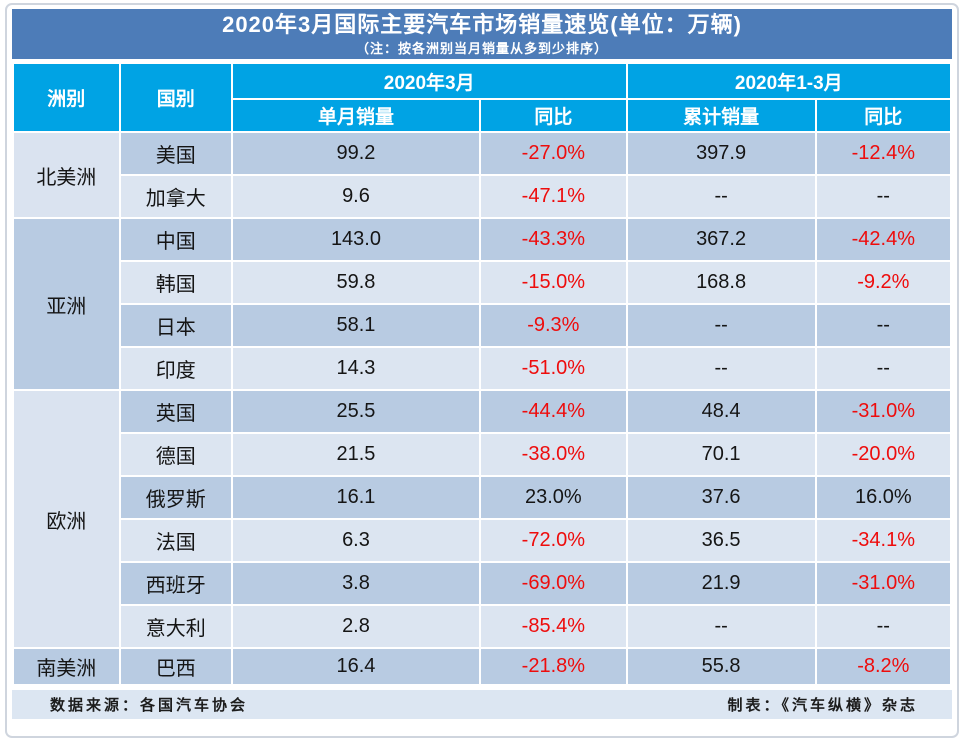 The height and width of the screenshot is (743, 966). Describe the element at coordinates (175, 239) in the screenshot. I see `country-cell: 中国` at that location.